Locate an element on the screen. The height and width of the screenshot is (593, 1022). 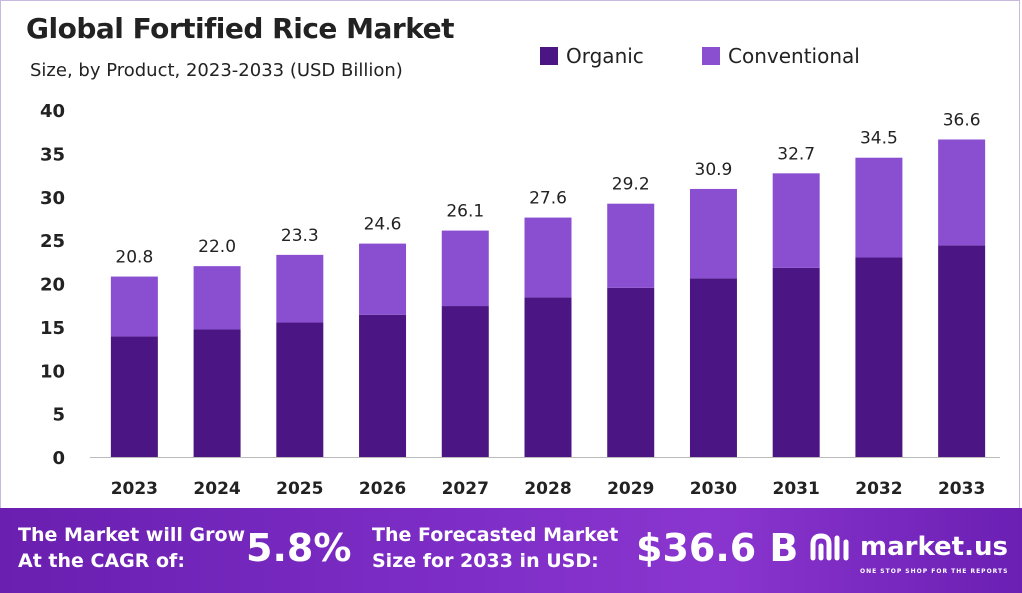
bar-organic-2032 is located at coordinates (879, 357).